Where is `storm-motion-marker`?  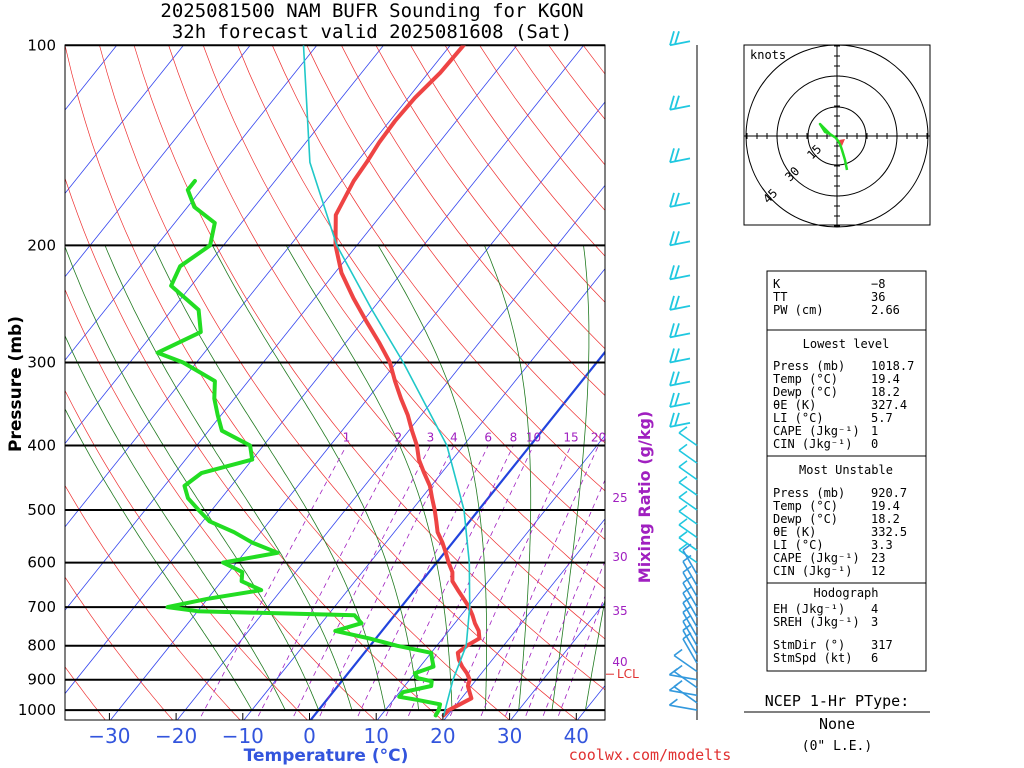 storm-motion-marker is located at coordinates (842, 142).